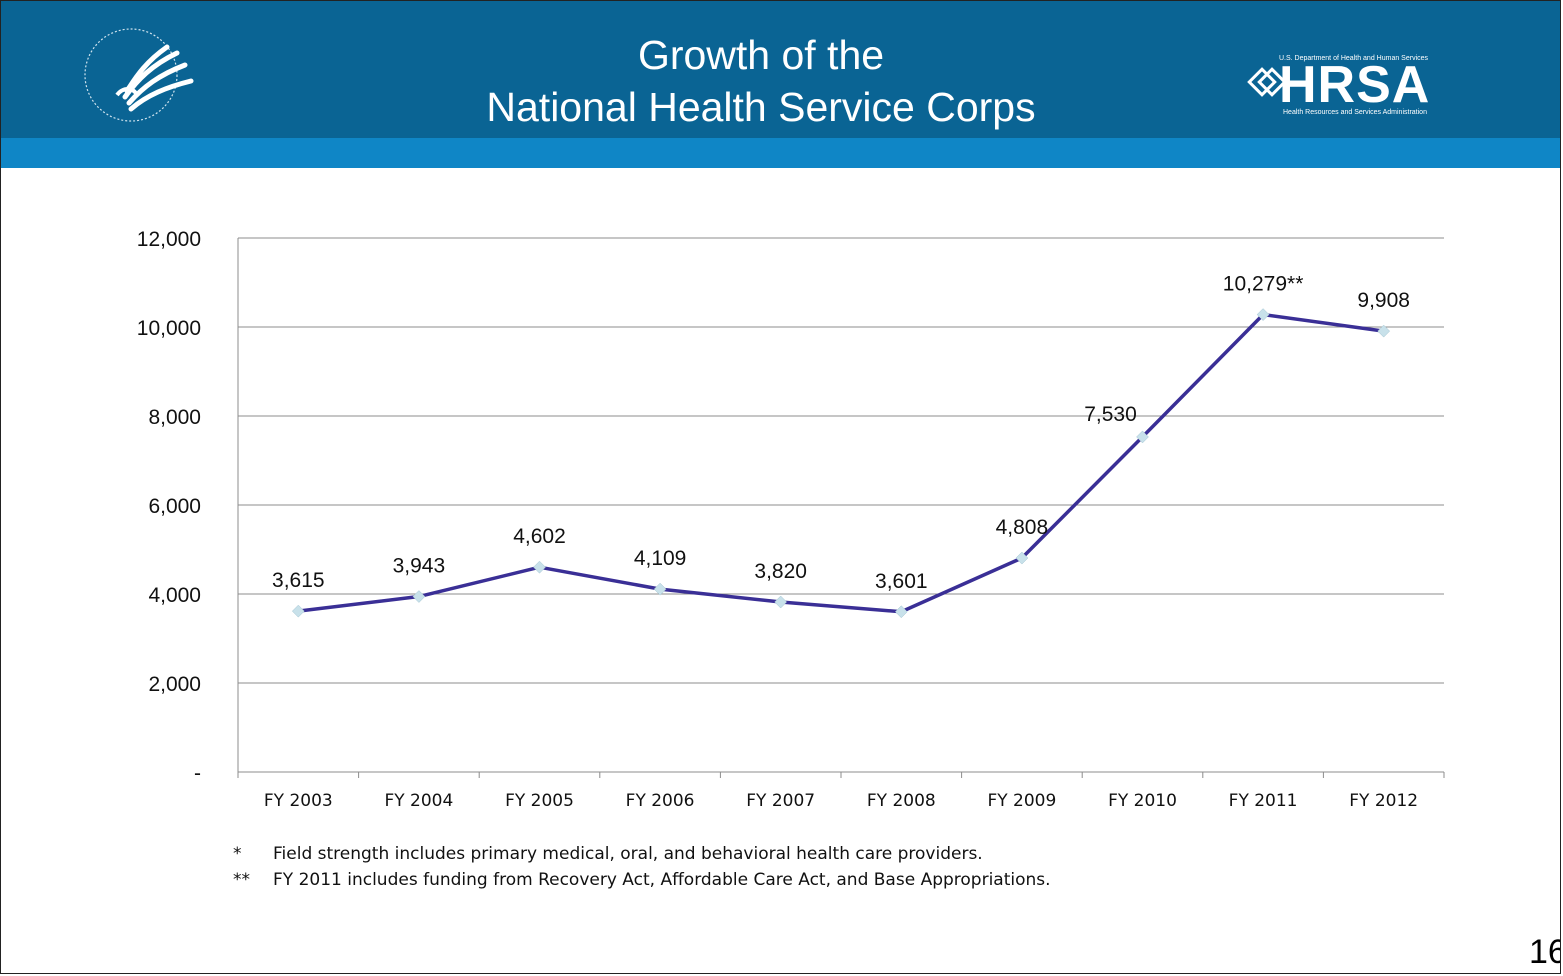 The width and height of the screenshot is (1563, 976). I want to click on y-tick-label: 8,000, so click(174, 417).